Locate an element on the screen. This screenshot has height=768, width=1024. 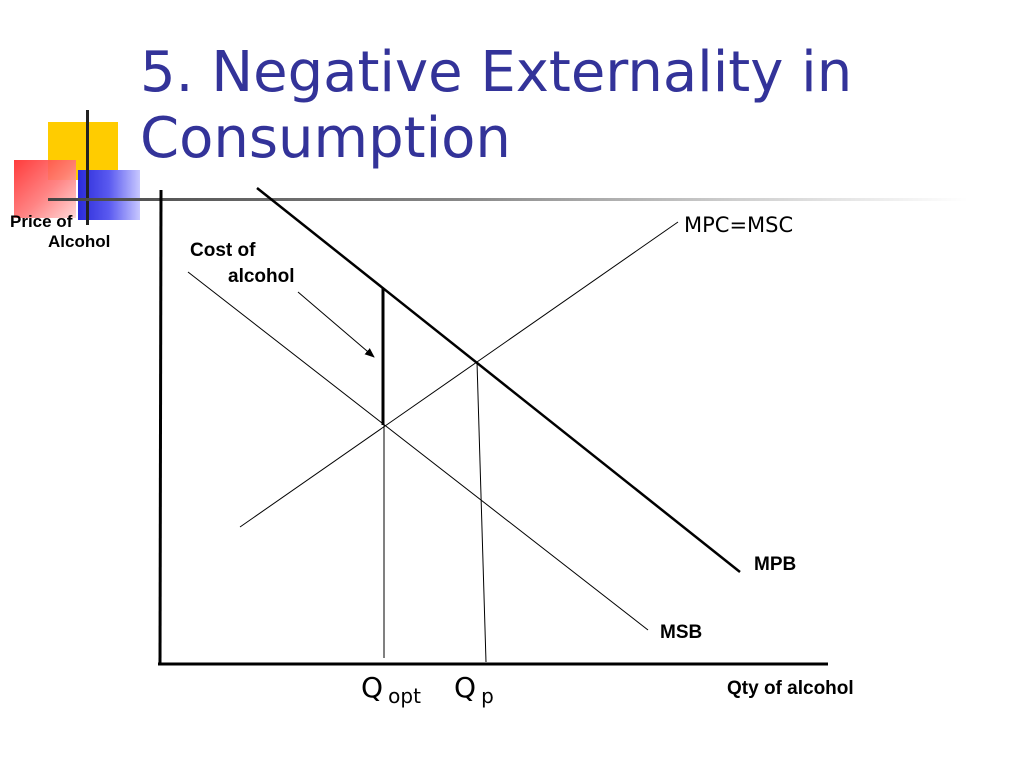
q-p-dropline is located at coordinates (481, 512).